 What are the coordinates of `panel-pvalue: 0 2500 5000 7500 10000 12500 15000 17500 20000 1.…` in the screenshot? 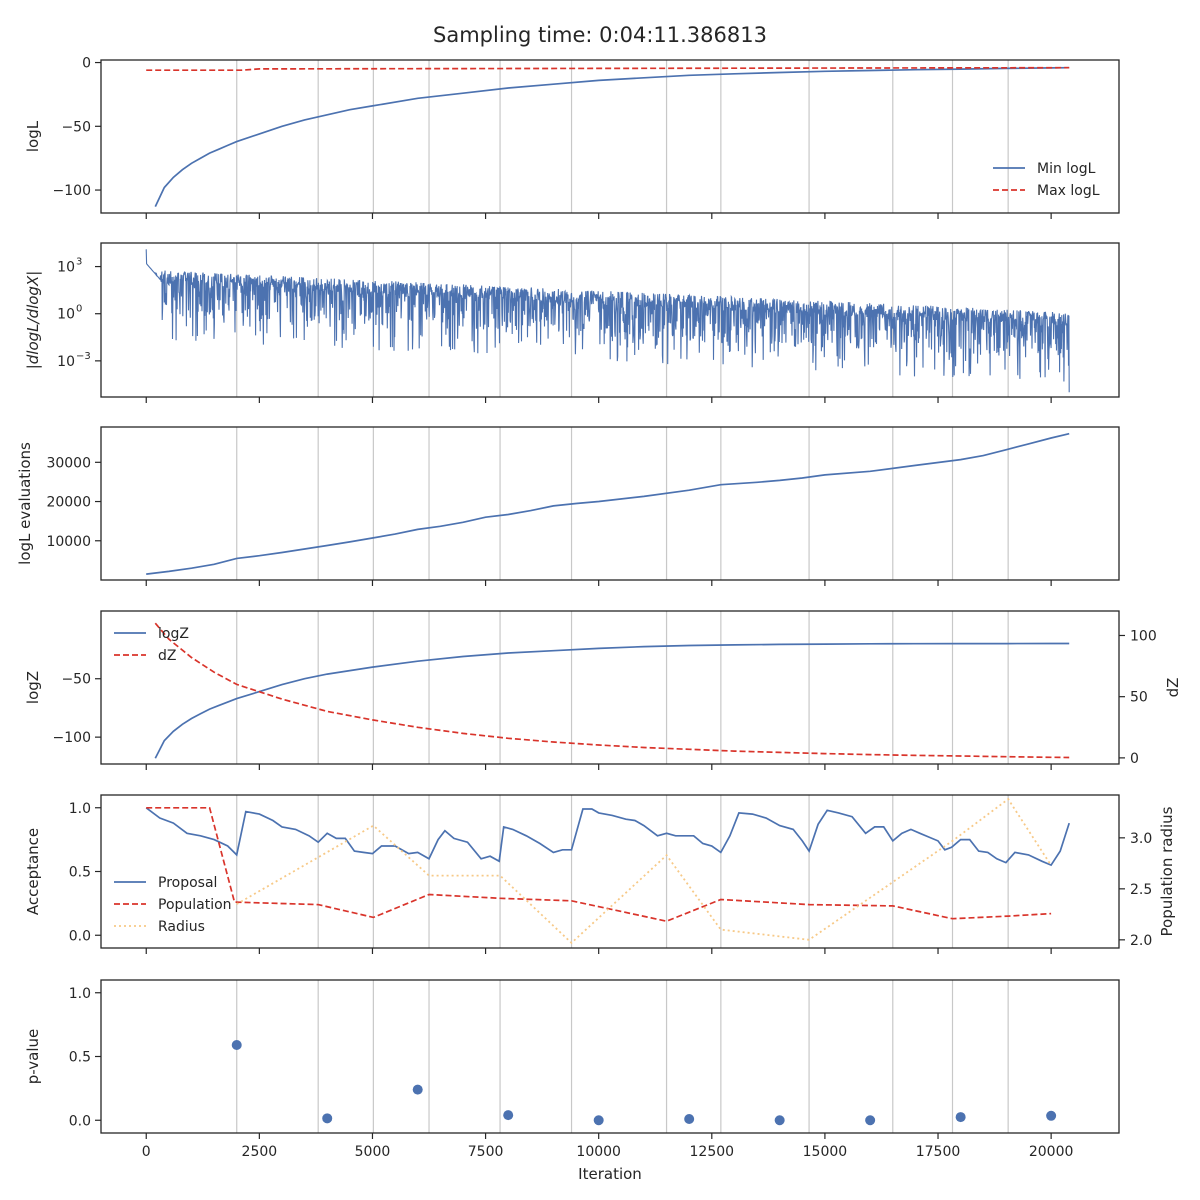 It's located at (572, 1069).